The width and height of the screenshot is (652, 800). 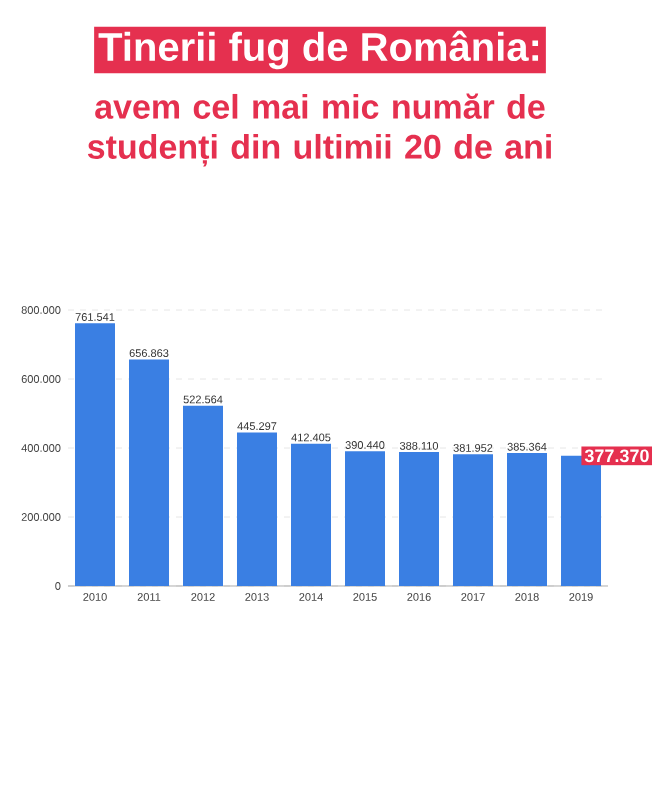 What do you see at coordinates (318, 50) in the screenshot?
I see `chart-title: Tinerii fug de România:` at bounding box center [318, 50].